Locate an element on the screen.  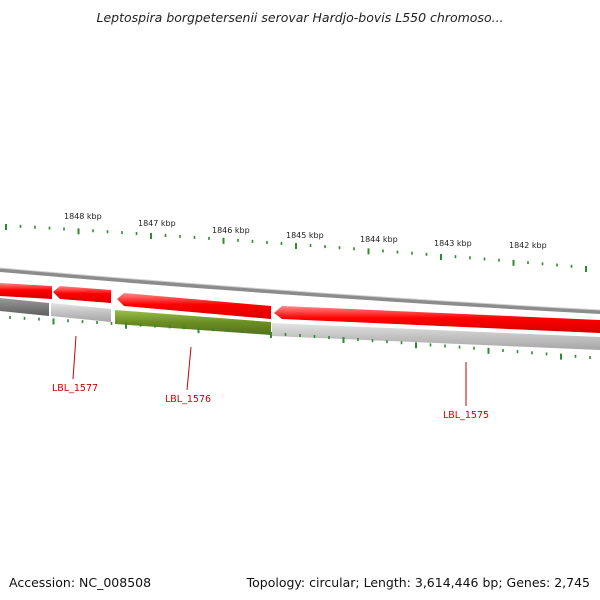
gene-label: LBL_1576 is located at coordinates (188, 399).